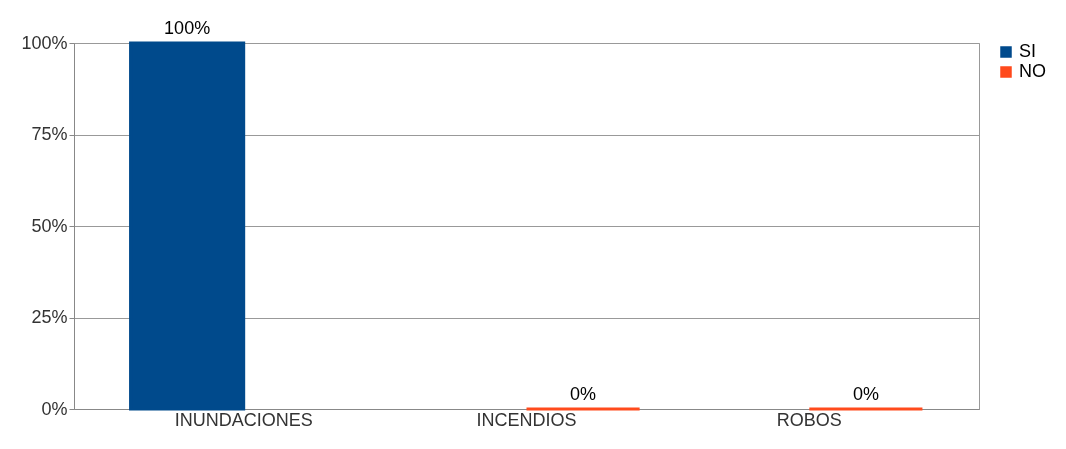 The width and height of the screenshot is (1066, 449). Describe the element at coordinates (54, 408) in the screenshot. I see `y-tick-label: 0%` at that location.